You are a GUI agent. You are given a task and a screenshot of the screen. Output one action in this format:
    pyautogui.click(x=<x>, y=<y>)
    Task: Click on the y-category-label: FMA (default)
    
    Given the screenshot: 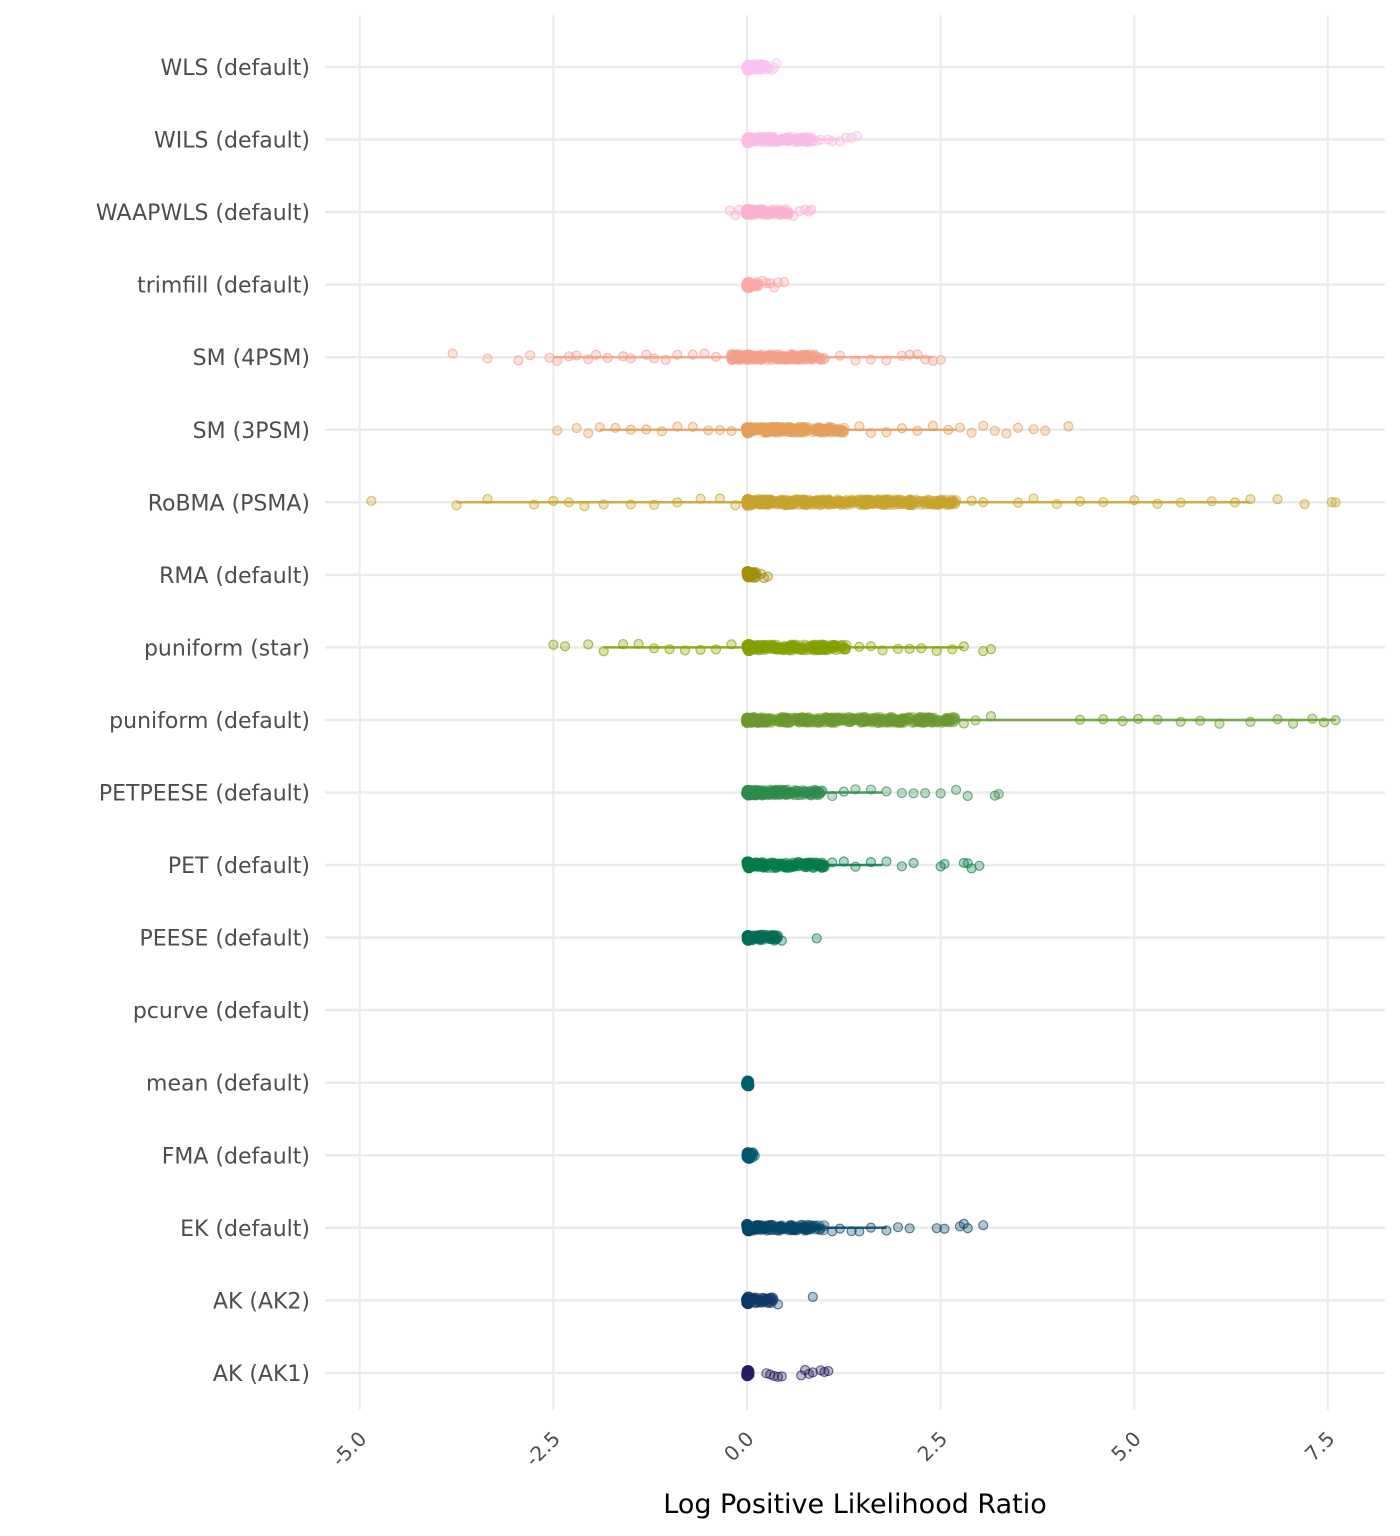 What is the action you would take?
    pyautogui.click(x=236, y=1156)
    